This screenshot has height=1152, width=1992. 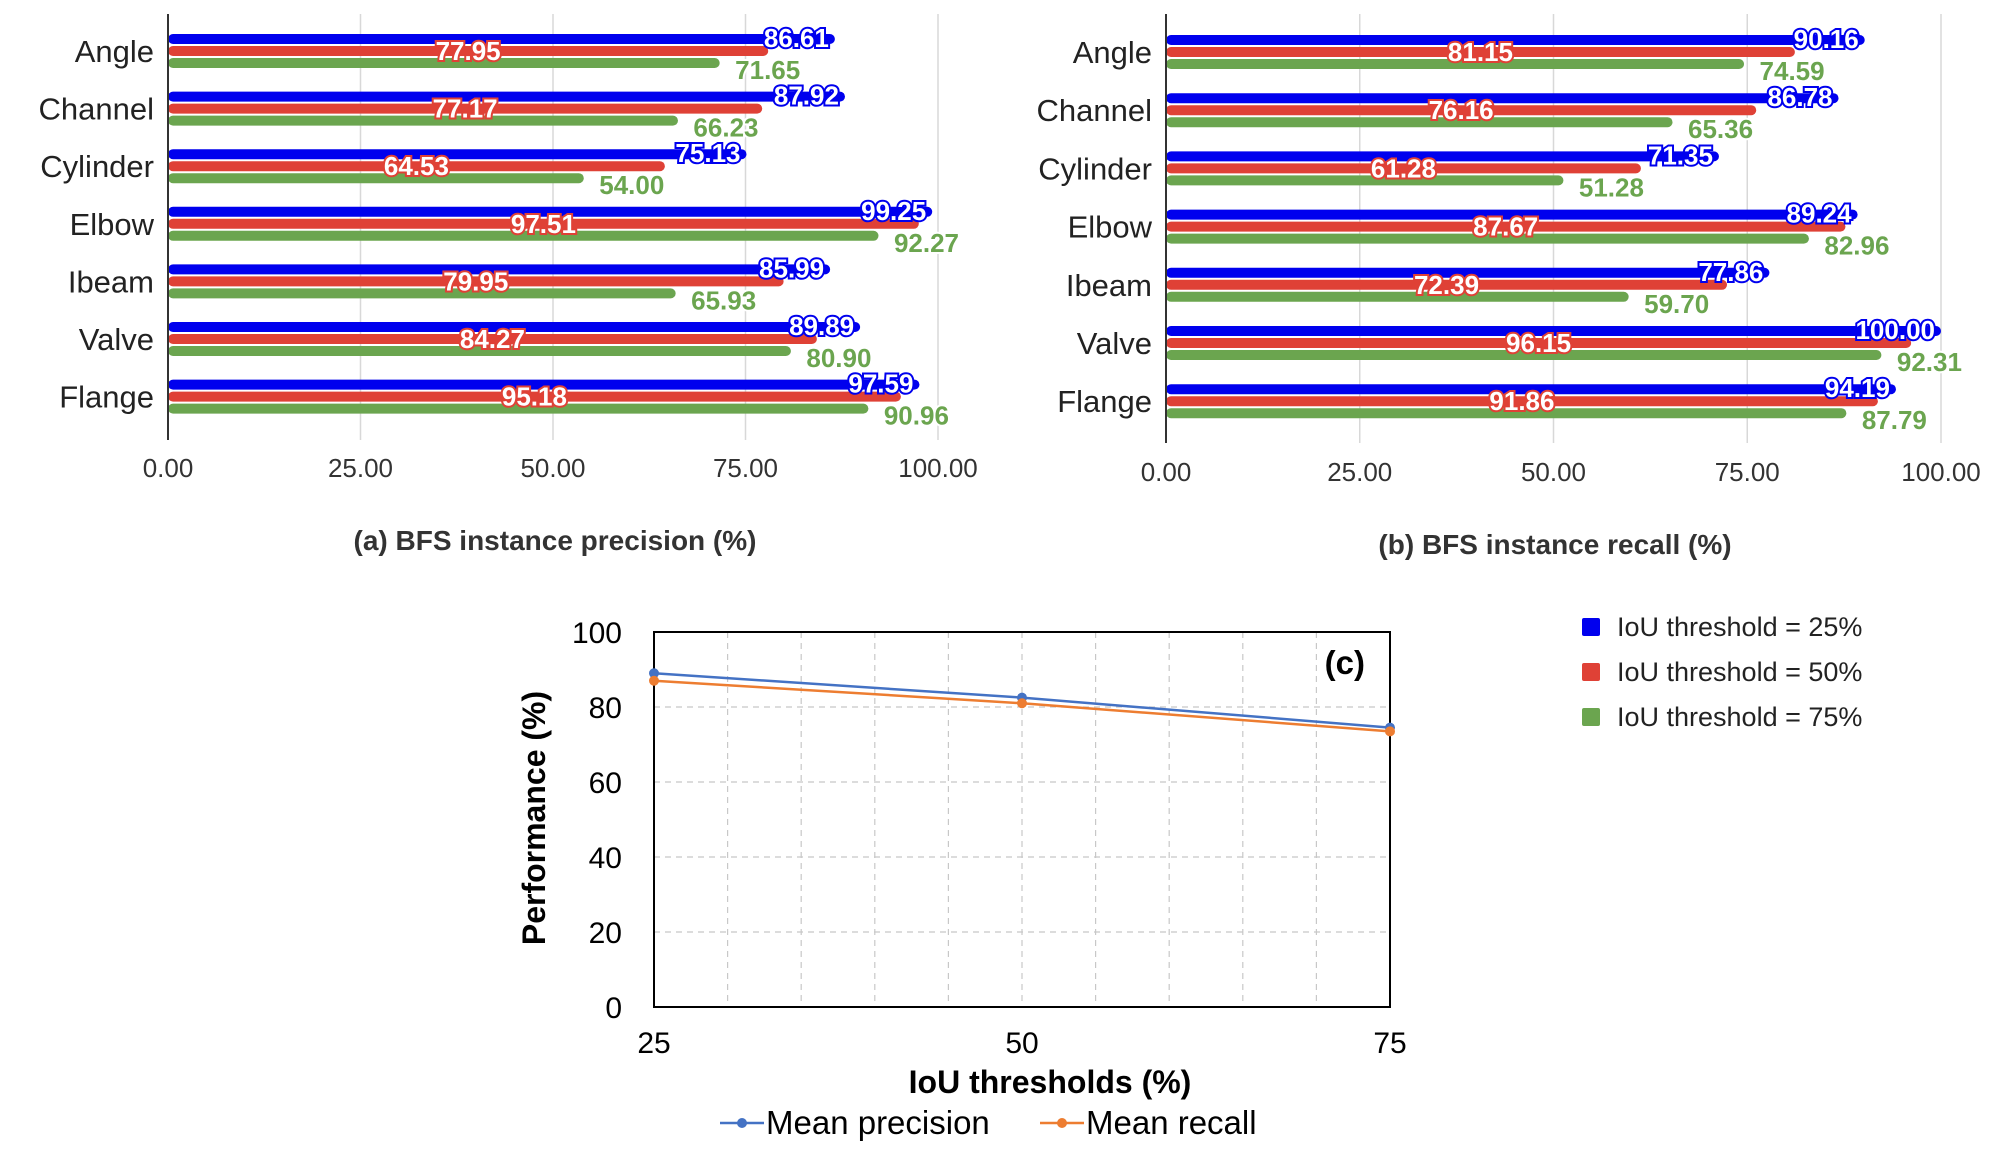 What do you see at coordinates (725, 128) in the screenshot?
I see `precision-data-label: 66.23` at bounding box center [725, 128].